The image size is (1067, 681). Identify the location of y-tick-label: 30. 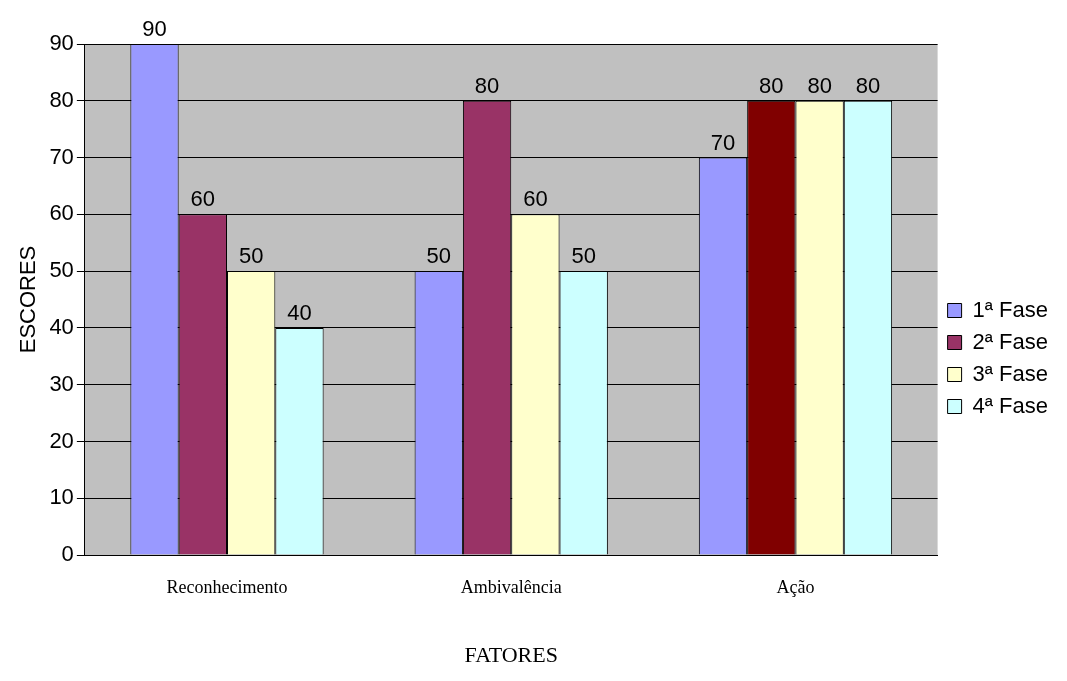
(61, 383).